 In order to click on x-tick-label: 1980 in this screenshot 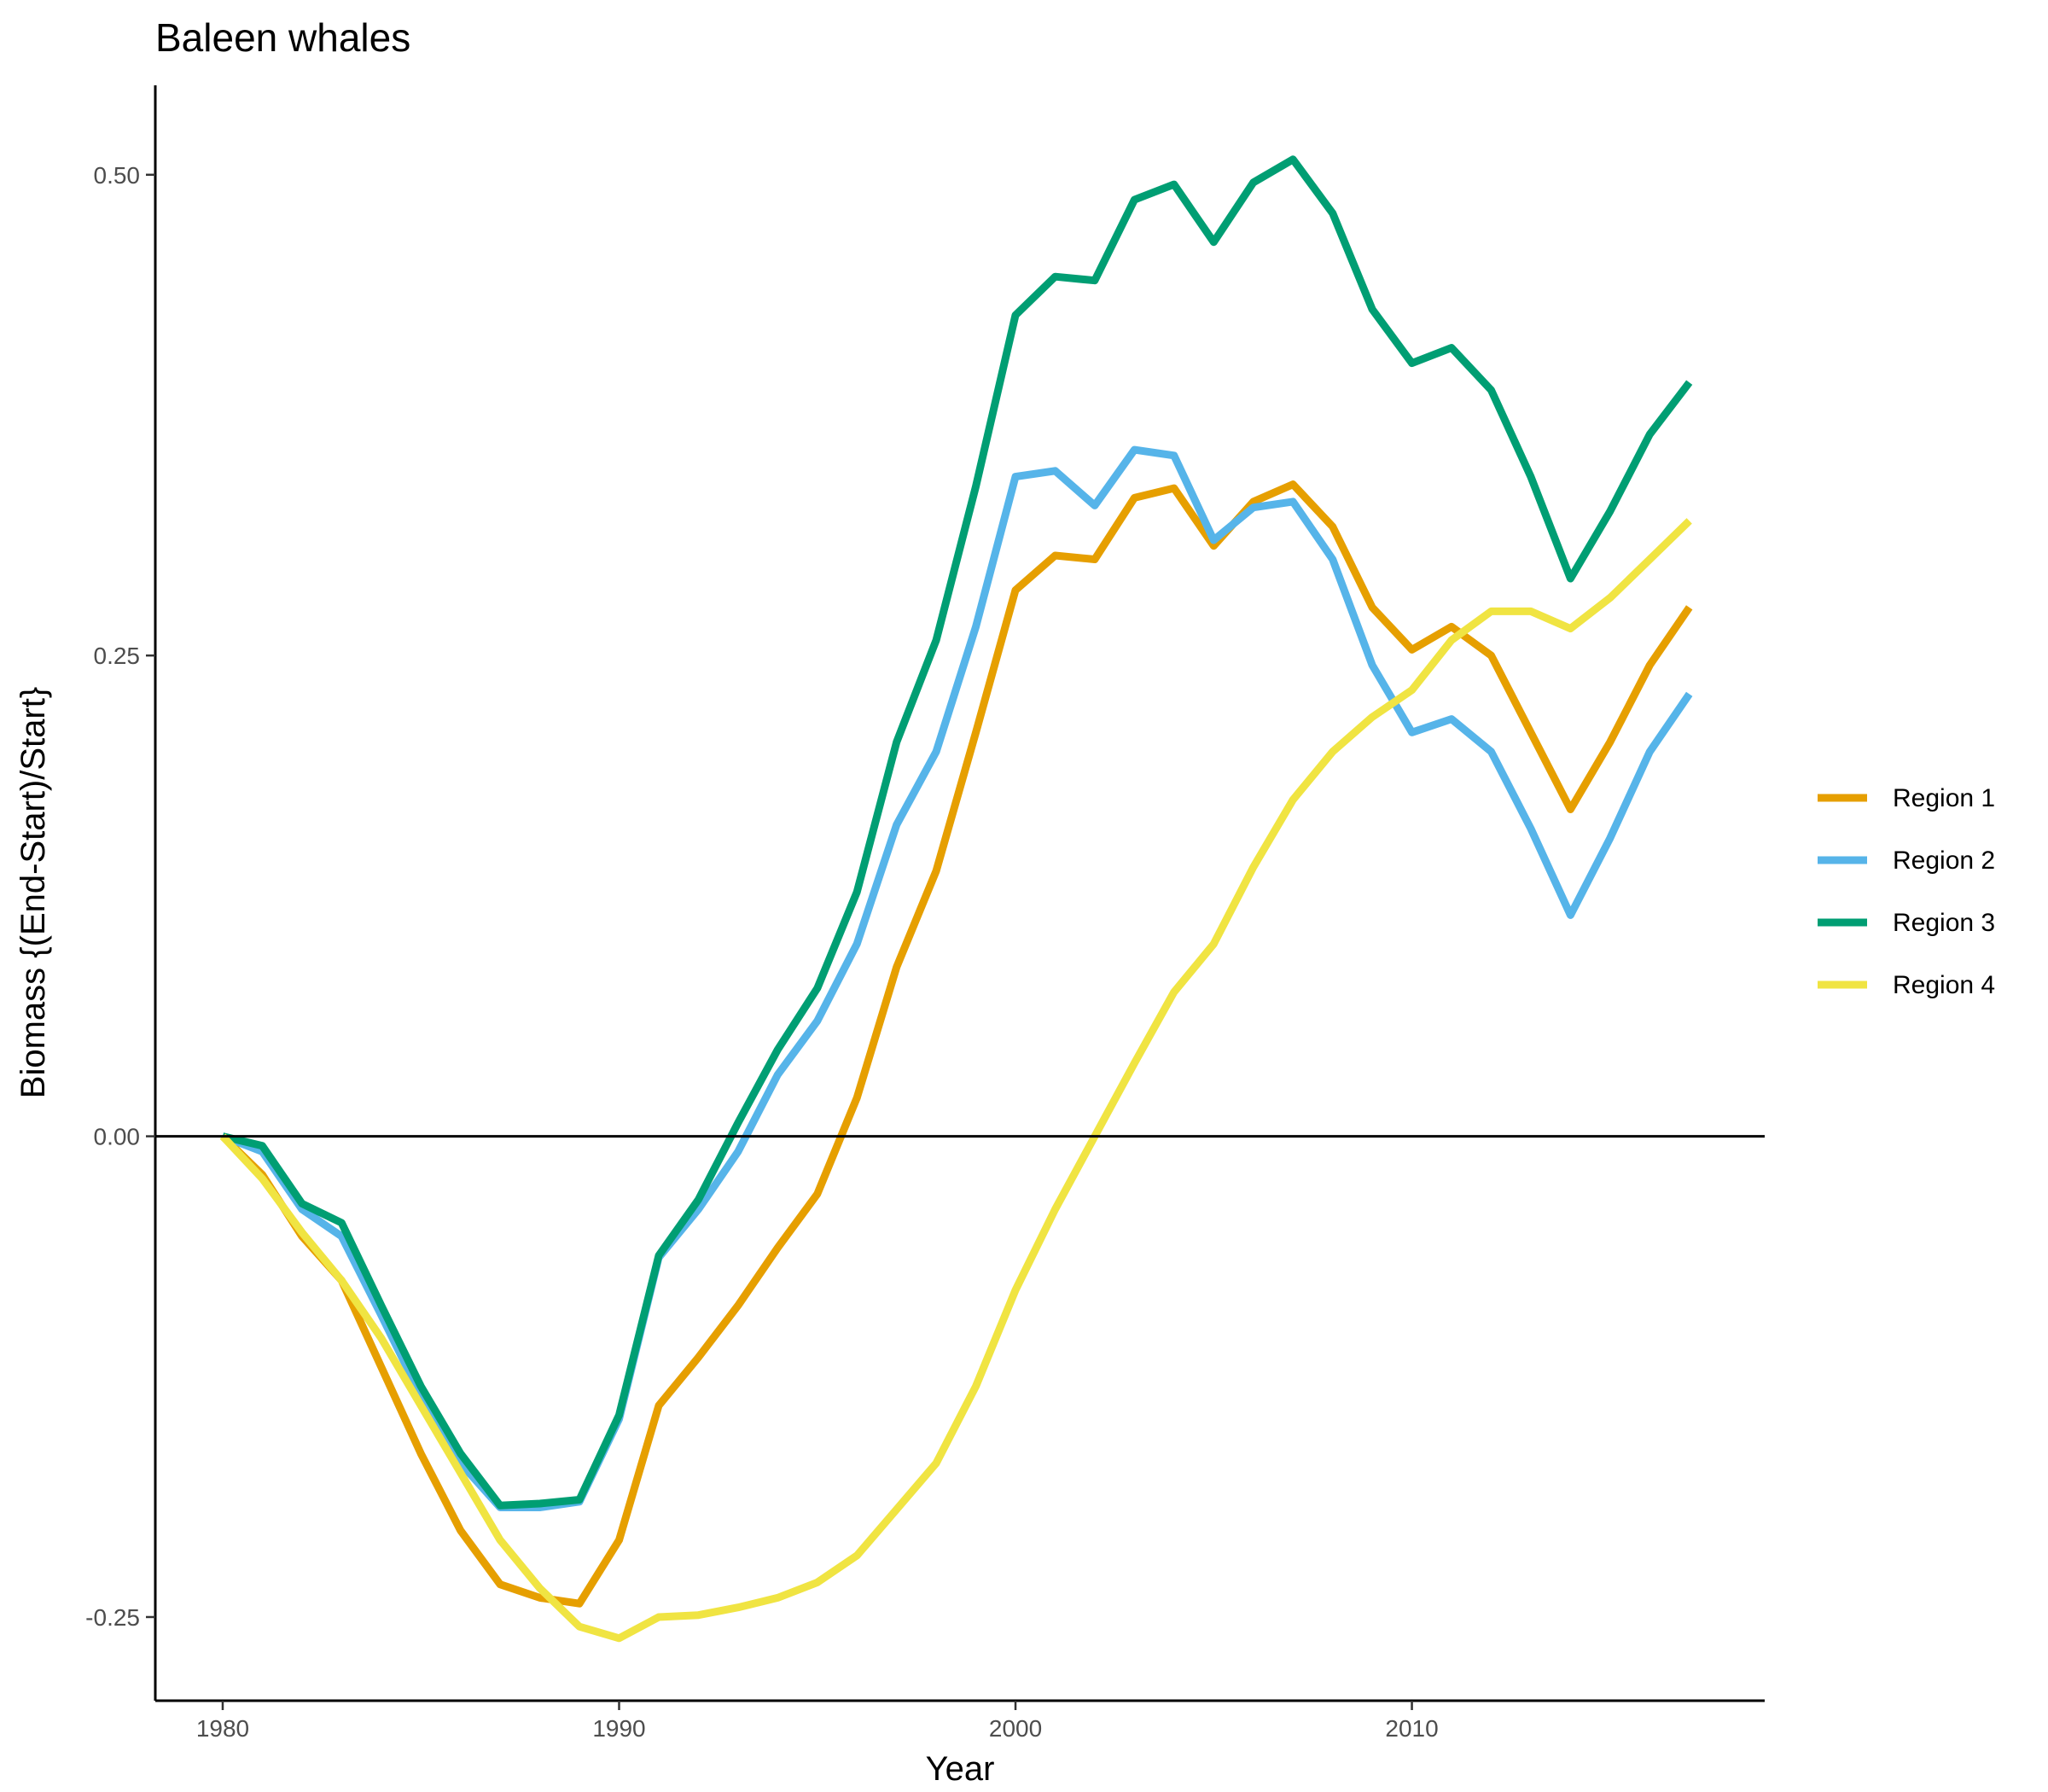, I will do `click(223, 1728)`.